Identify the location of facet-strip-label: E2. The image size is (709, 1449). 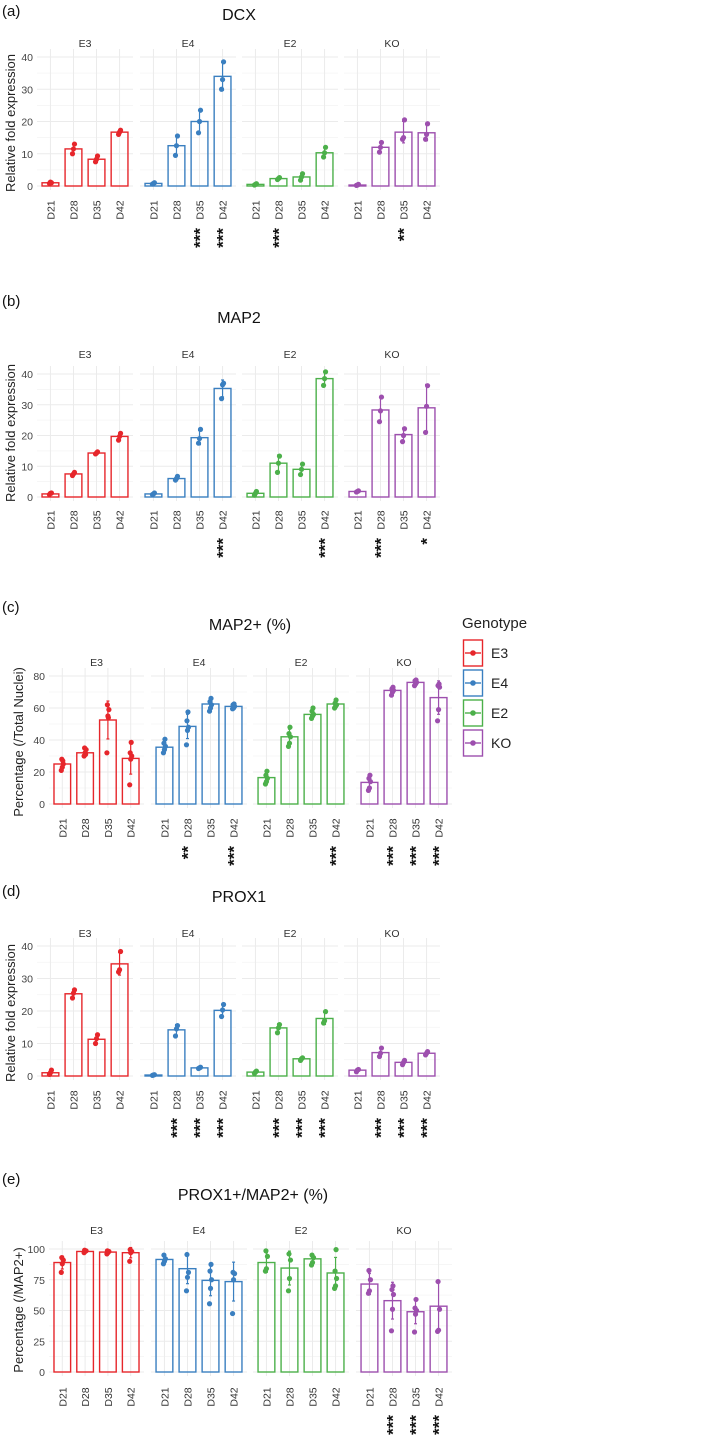
(290, 44).